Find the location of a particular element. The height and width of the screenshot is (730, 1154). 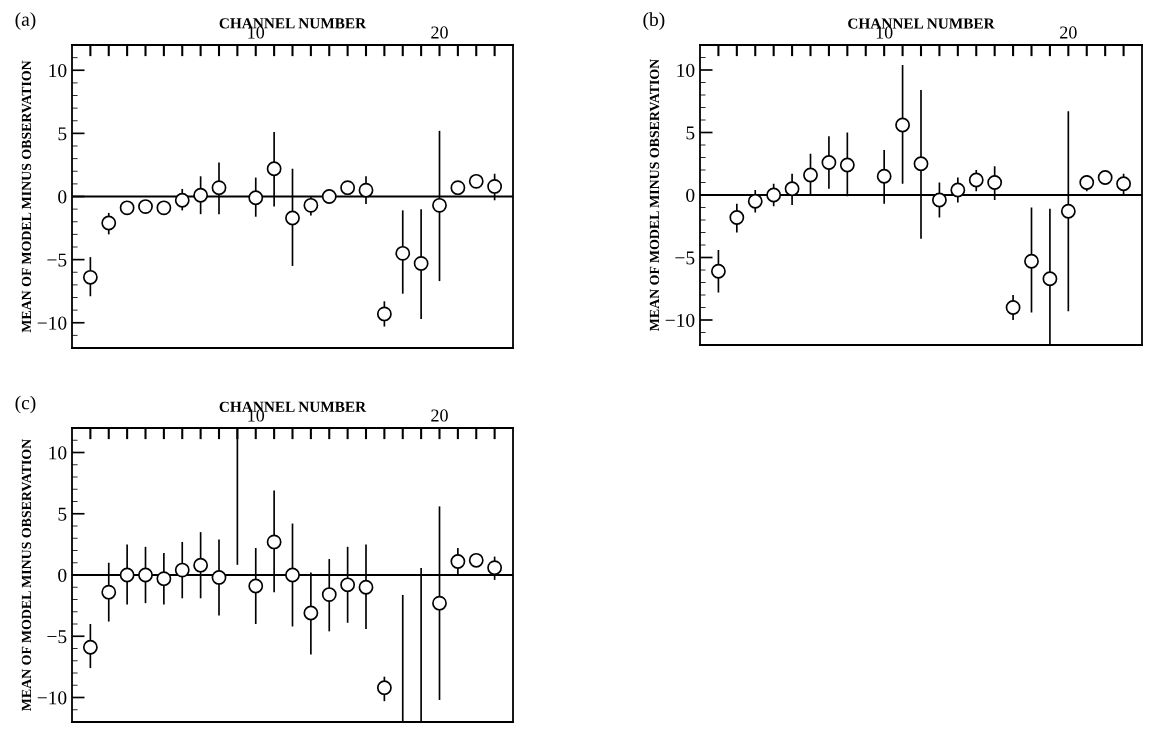

chart-title: (b) is located at coordinates (654, 21).